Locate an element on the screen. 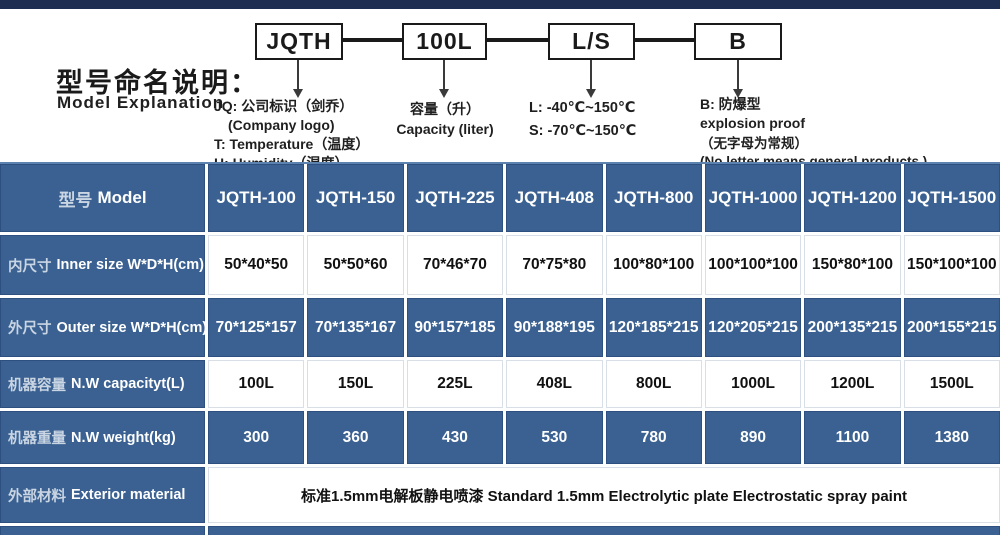  table-cell: 200*155*215 is located at coordinates (951, 327).